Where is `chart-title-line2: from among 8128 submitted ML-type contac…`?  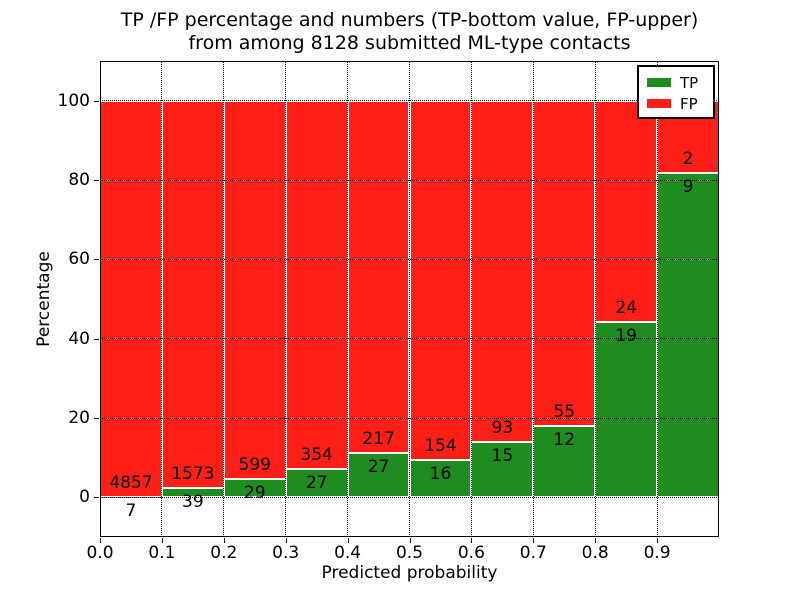 chart-title-line2: from among 8128 submitted ML-type contac… is located at coordinates (409, 43).